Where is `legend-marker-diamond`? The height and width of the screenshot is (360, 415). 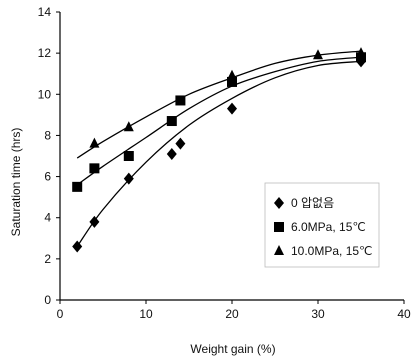
legend-marker-diamond is located at coordinates (279, 203).